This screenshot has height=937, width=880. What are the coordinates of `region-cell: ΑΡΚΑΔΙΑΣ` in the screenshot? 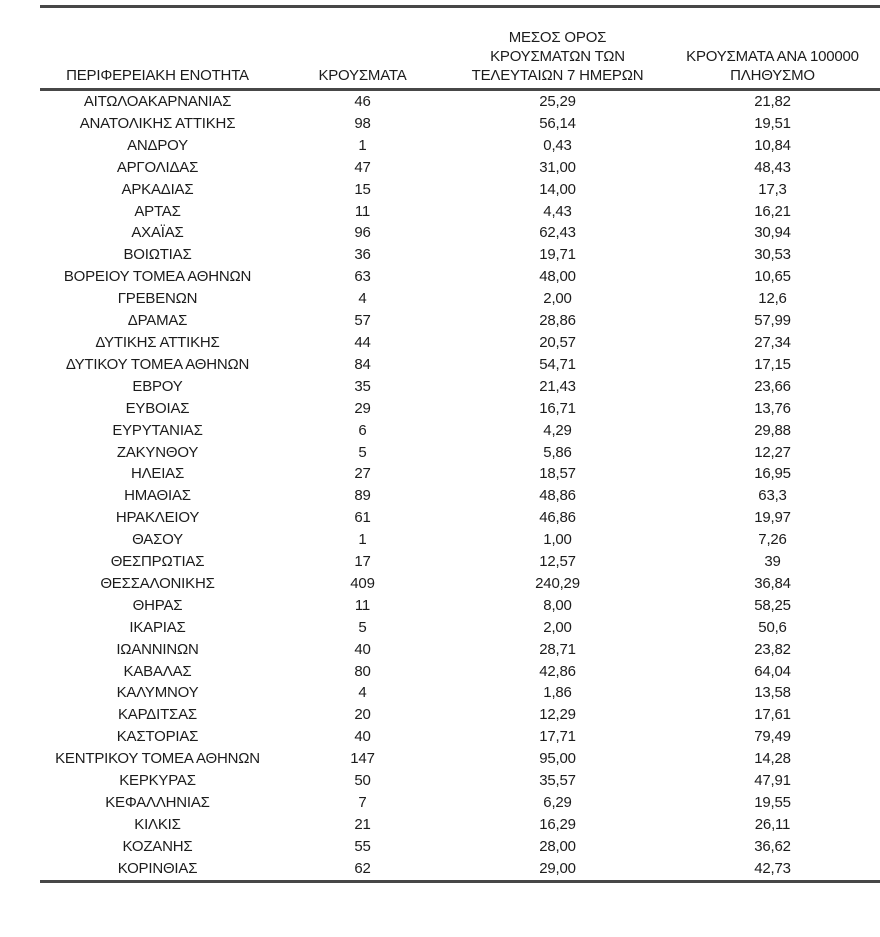 It's located at (157, 189).